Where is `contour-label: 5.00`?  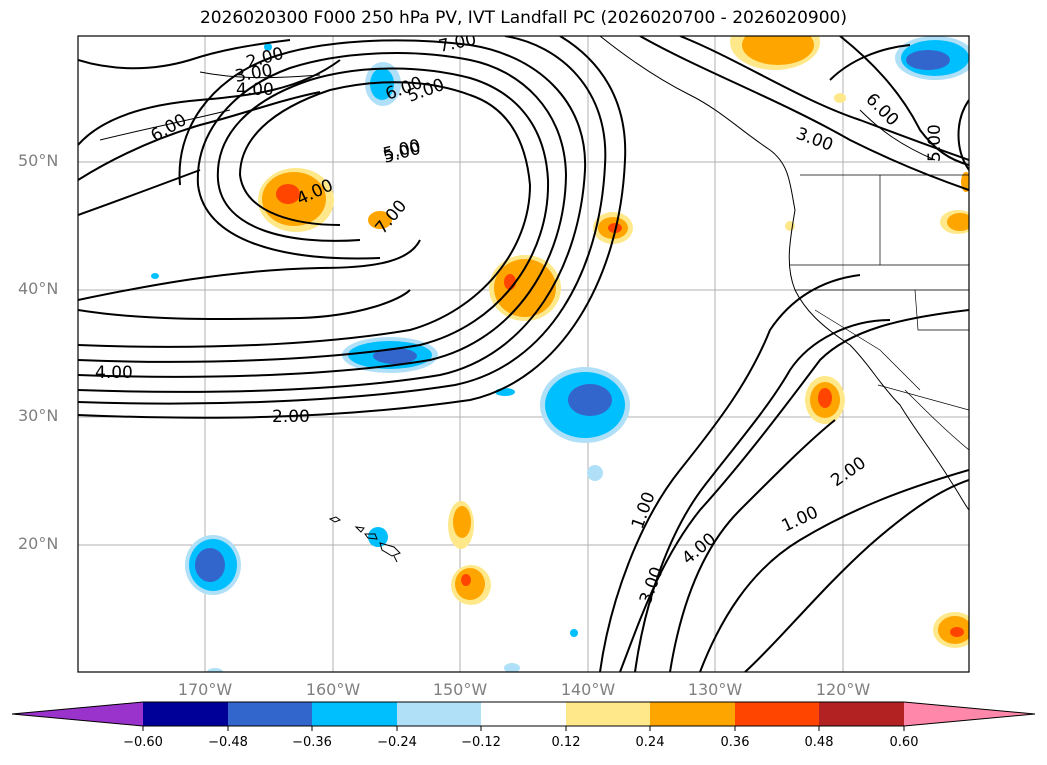 contour-label: 5.00 is located at coordinates (935, 143).